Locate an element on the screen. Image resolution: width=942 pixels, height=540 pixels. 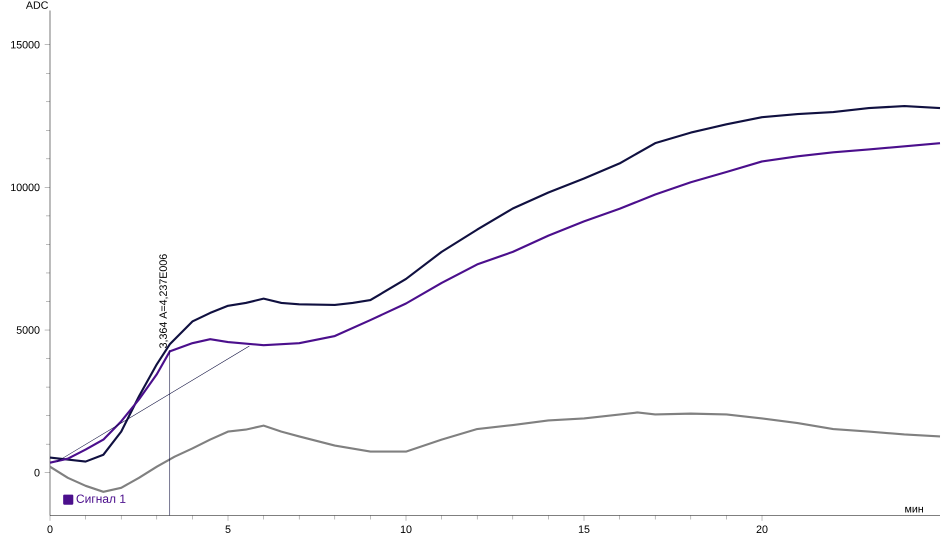
y-tick-label: 0 is located at coordinates (37, 472).